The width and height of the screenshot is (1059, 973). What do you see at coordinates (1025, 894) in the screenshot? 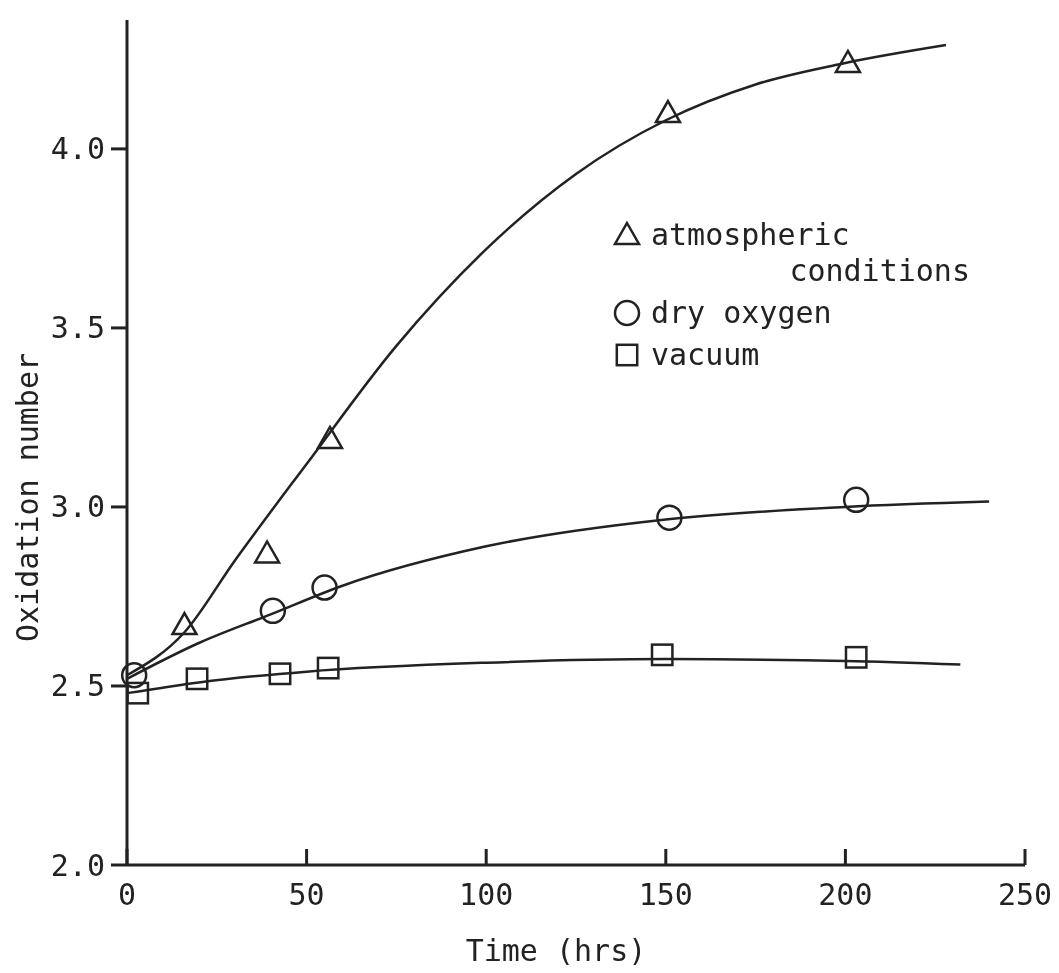
I see `x-tick-label: 250` at bounding box center [1025, 894].